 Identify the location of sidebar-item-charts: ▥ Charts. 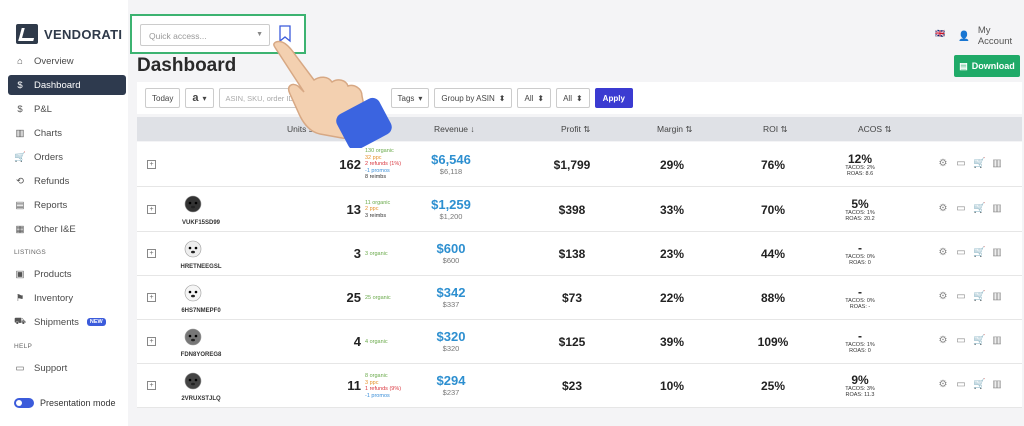
(67, 133).